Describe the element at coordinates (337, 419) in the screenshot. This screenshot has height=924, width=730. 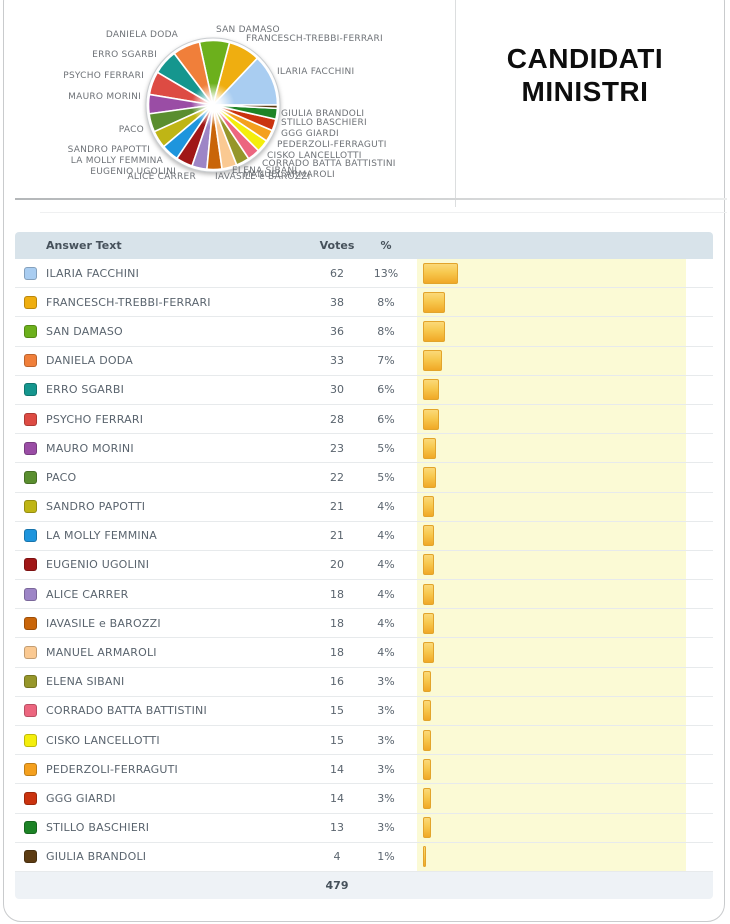
I see `votes-value: 28` at that location.